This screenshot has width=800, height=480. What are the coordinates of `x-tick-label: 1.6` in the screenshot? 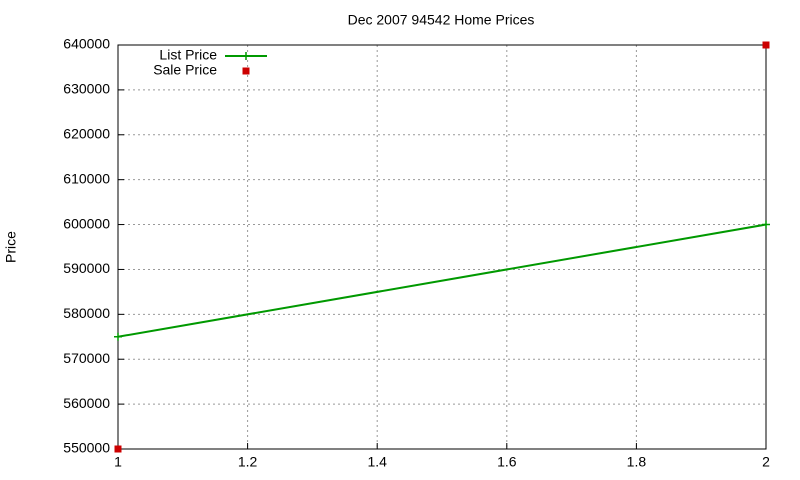 It's located at (507, 462).